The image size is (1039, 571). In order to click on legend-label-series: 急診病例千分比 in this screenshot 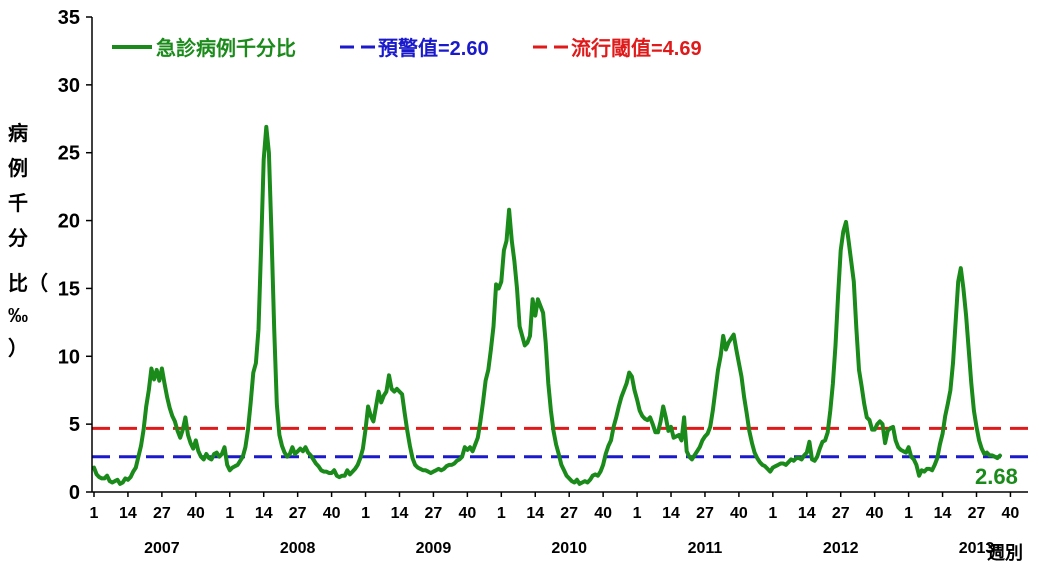, I will do `click(226, 48)`.